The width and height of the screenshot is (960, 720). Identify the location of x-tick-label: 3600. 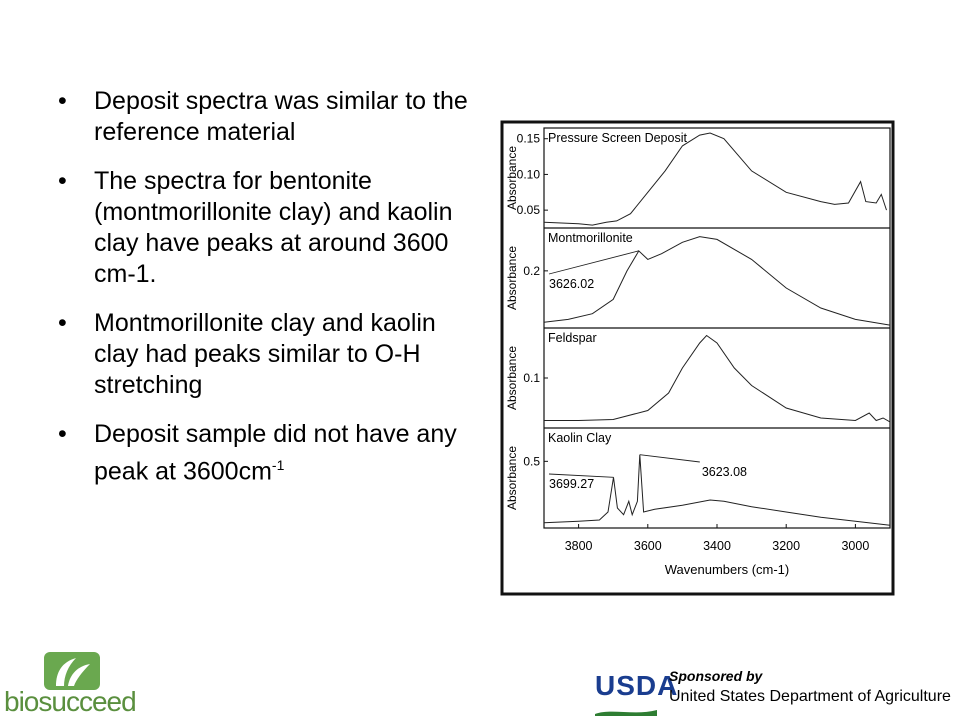
(648, 546).